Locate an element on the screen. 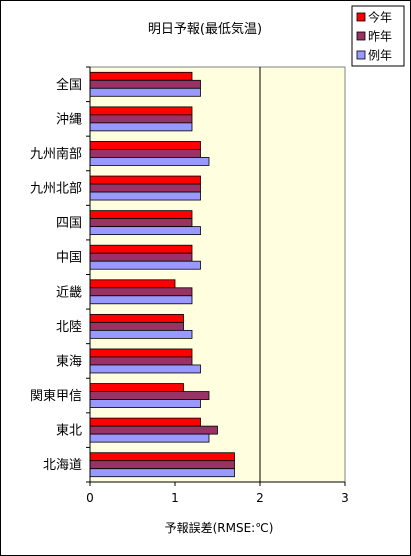 The height and width of the screenshot is (556, 411). x-tick-label-2: 2 is located at coordinates (260, 498).